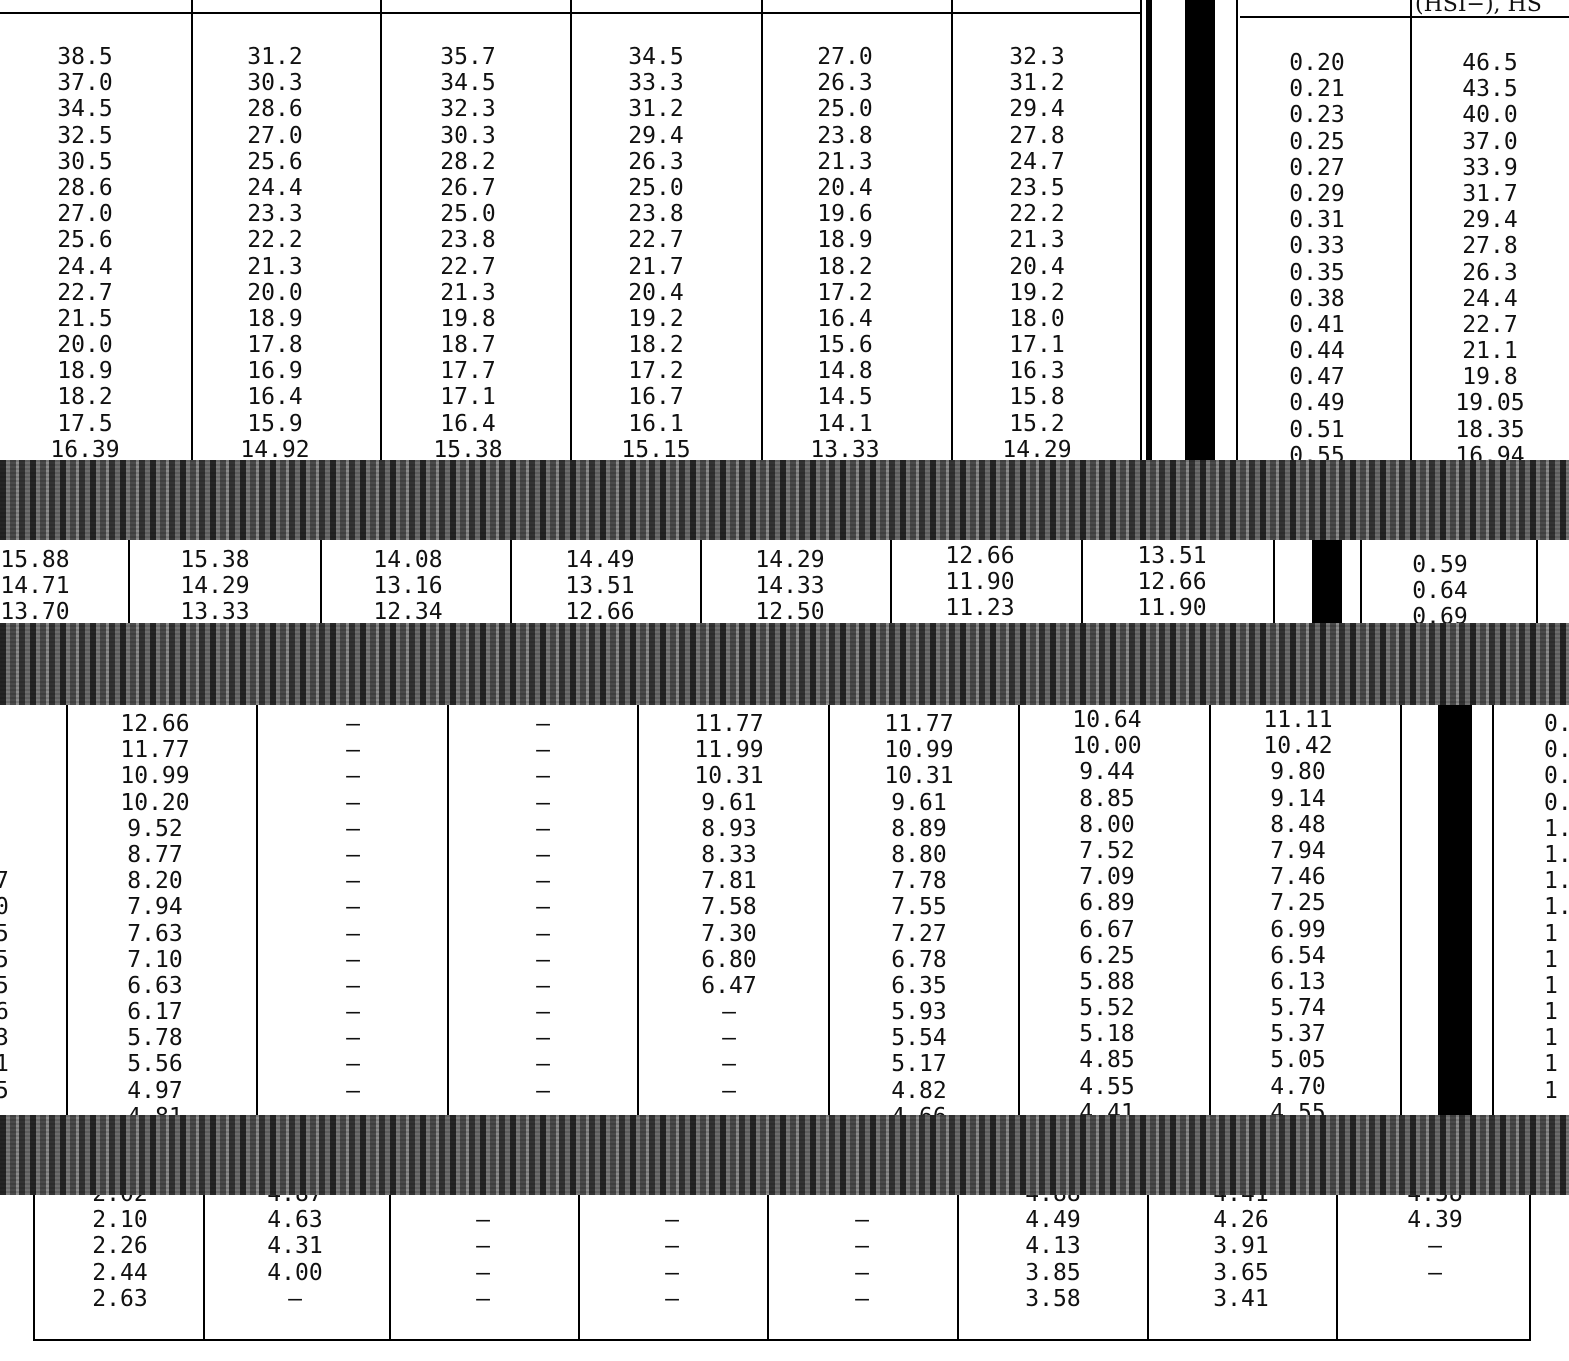 This screenshot has height=1361, width=1569. I want to click on table-cell: 21.3, so click(1037, 240).